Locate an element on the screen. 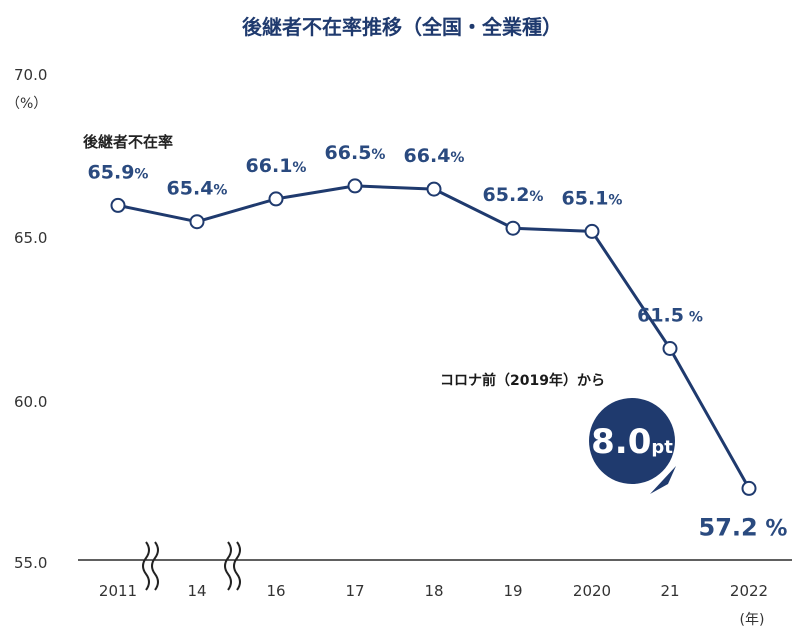  x-tick-labels: 2011 14 16 17 18 19 2020 21 2022 is located at coordinates (433, 591).